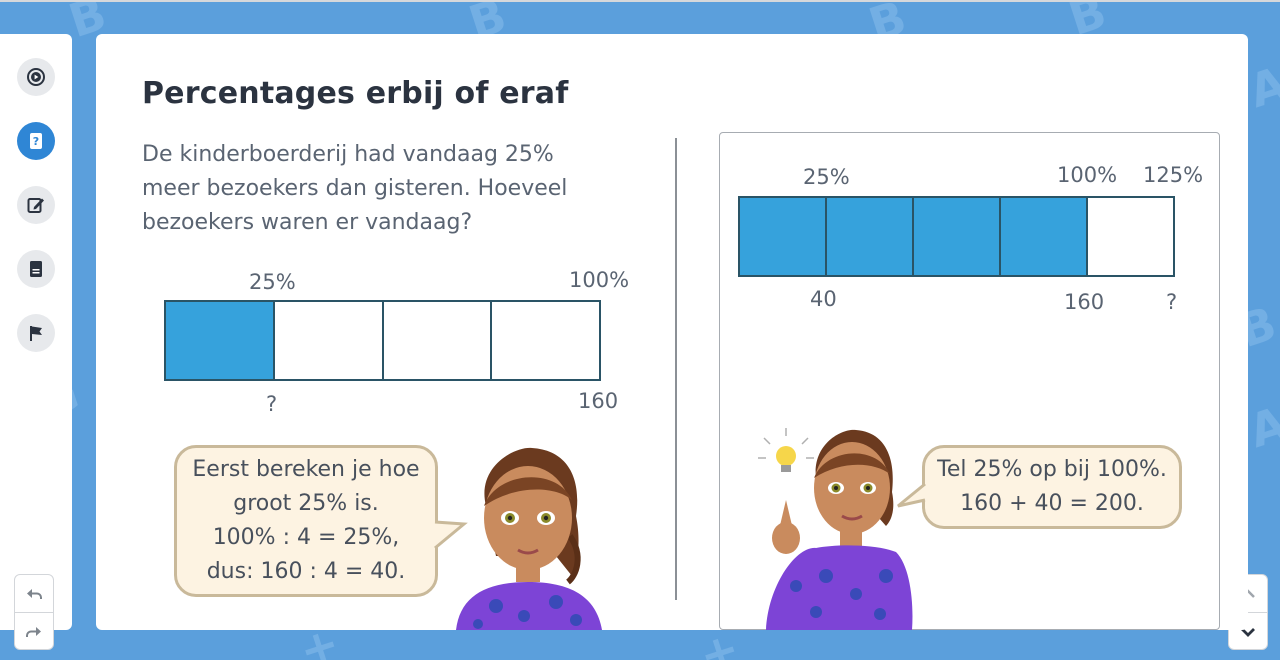 The height and width of the screenshot is (660, 1280). I want to click on book-icon, so click(36, 269).